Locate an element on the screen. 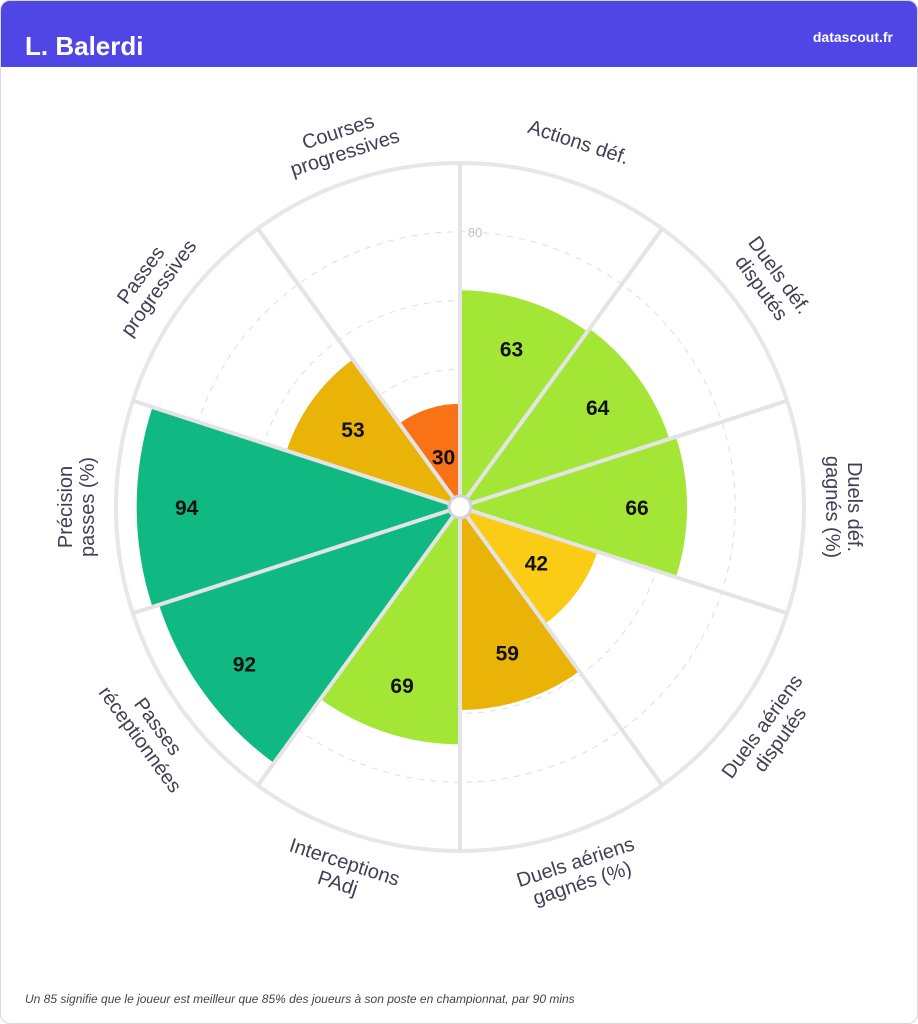  value-label: 69 is located at coordinates (401, 686).